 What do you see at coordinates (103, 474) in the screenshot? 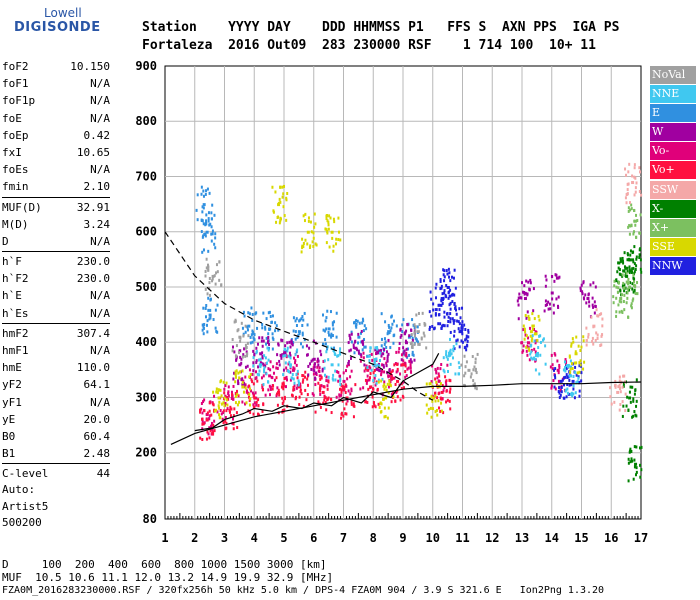
I see `param-value: 44` at bounding box center [103, 474].